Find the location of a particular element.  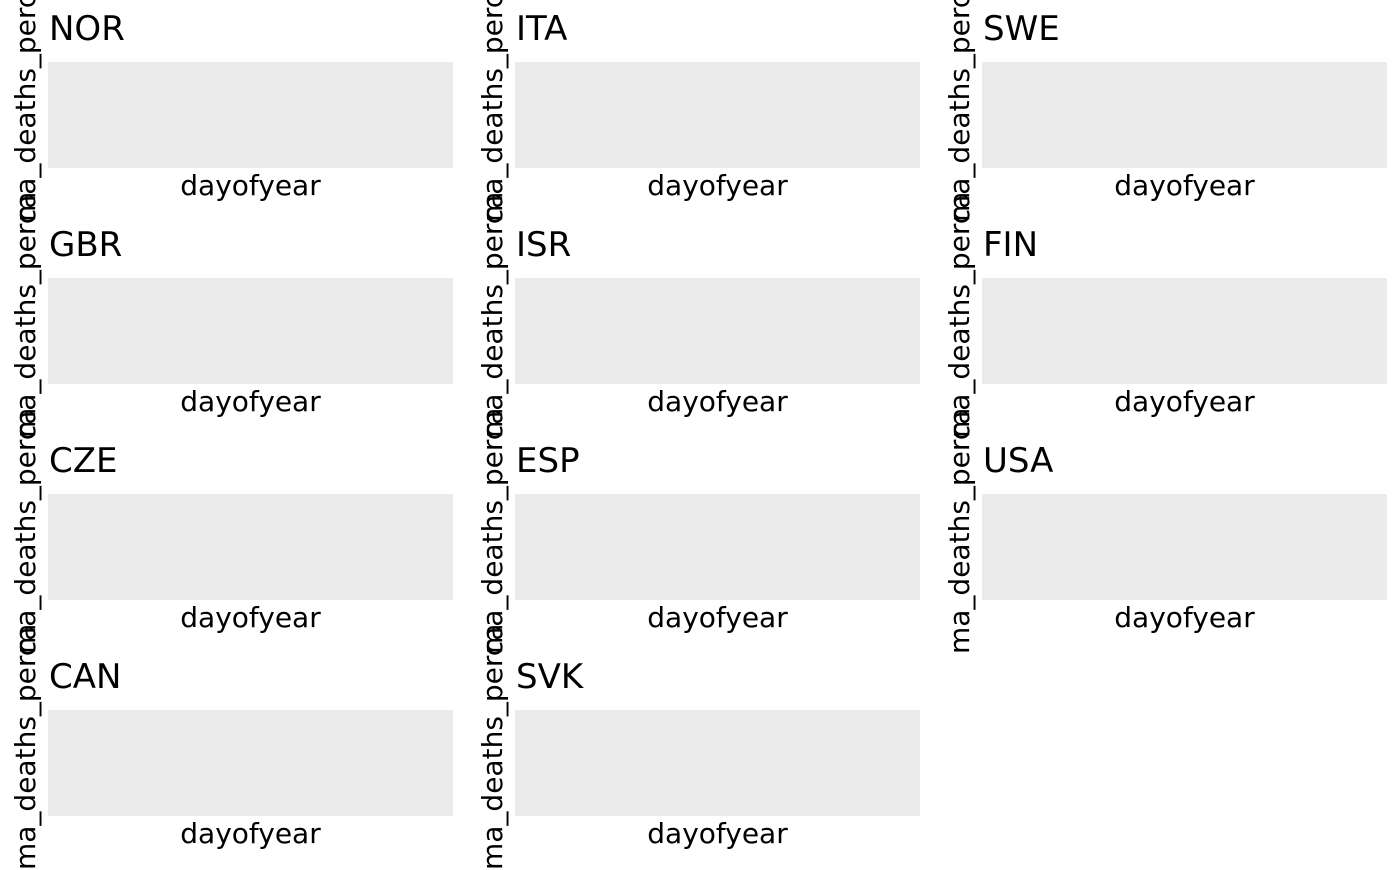

facet-title: ITA is located at coordinates (542, 29).